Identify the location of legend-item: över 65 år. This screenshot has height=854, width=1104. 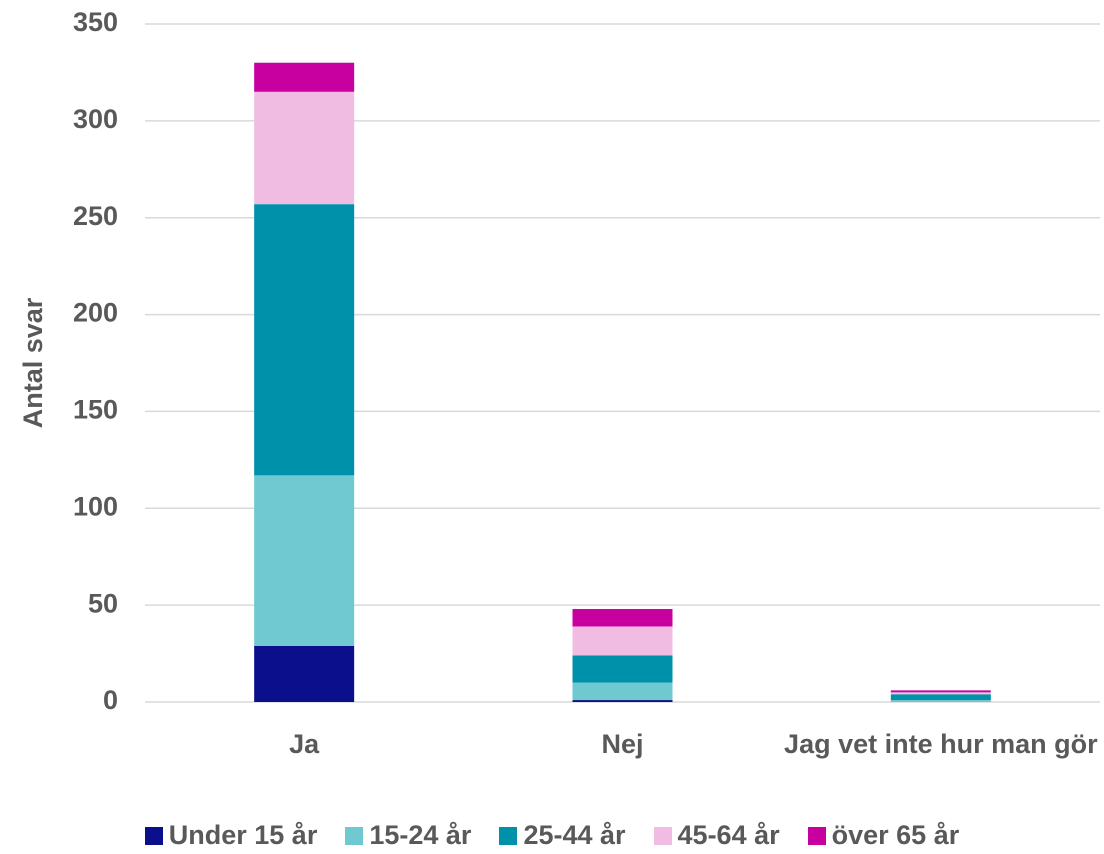
(883, 835).